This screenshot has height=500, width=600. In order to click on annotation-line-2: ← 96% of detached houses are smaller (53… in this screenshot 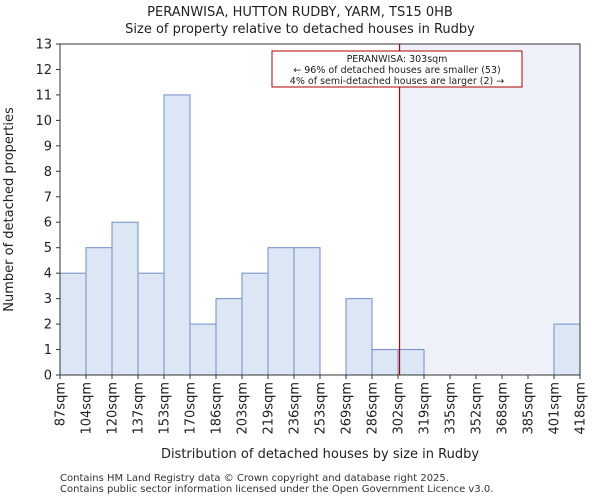, I will do `click(396, 70)`.